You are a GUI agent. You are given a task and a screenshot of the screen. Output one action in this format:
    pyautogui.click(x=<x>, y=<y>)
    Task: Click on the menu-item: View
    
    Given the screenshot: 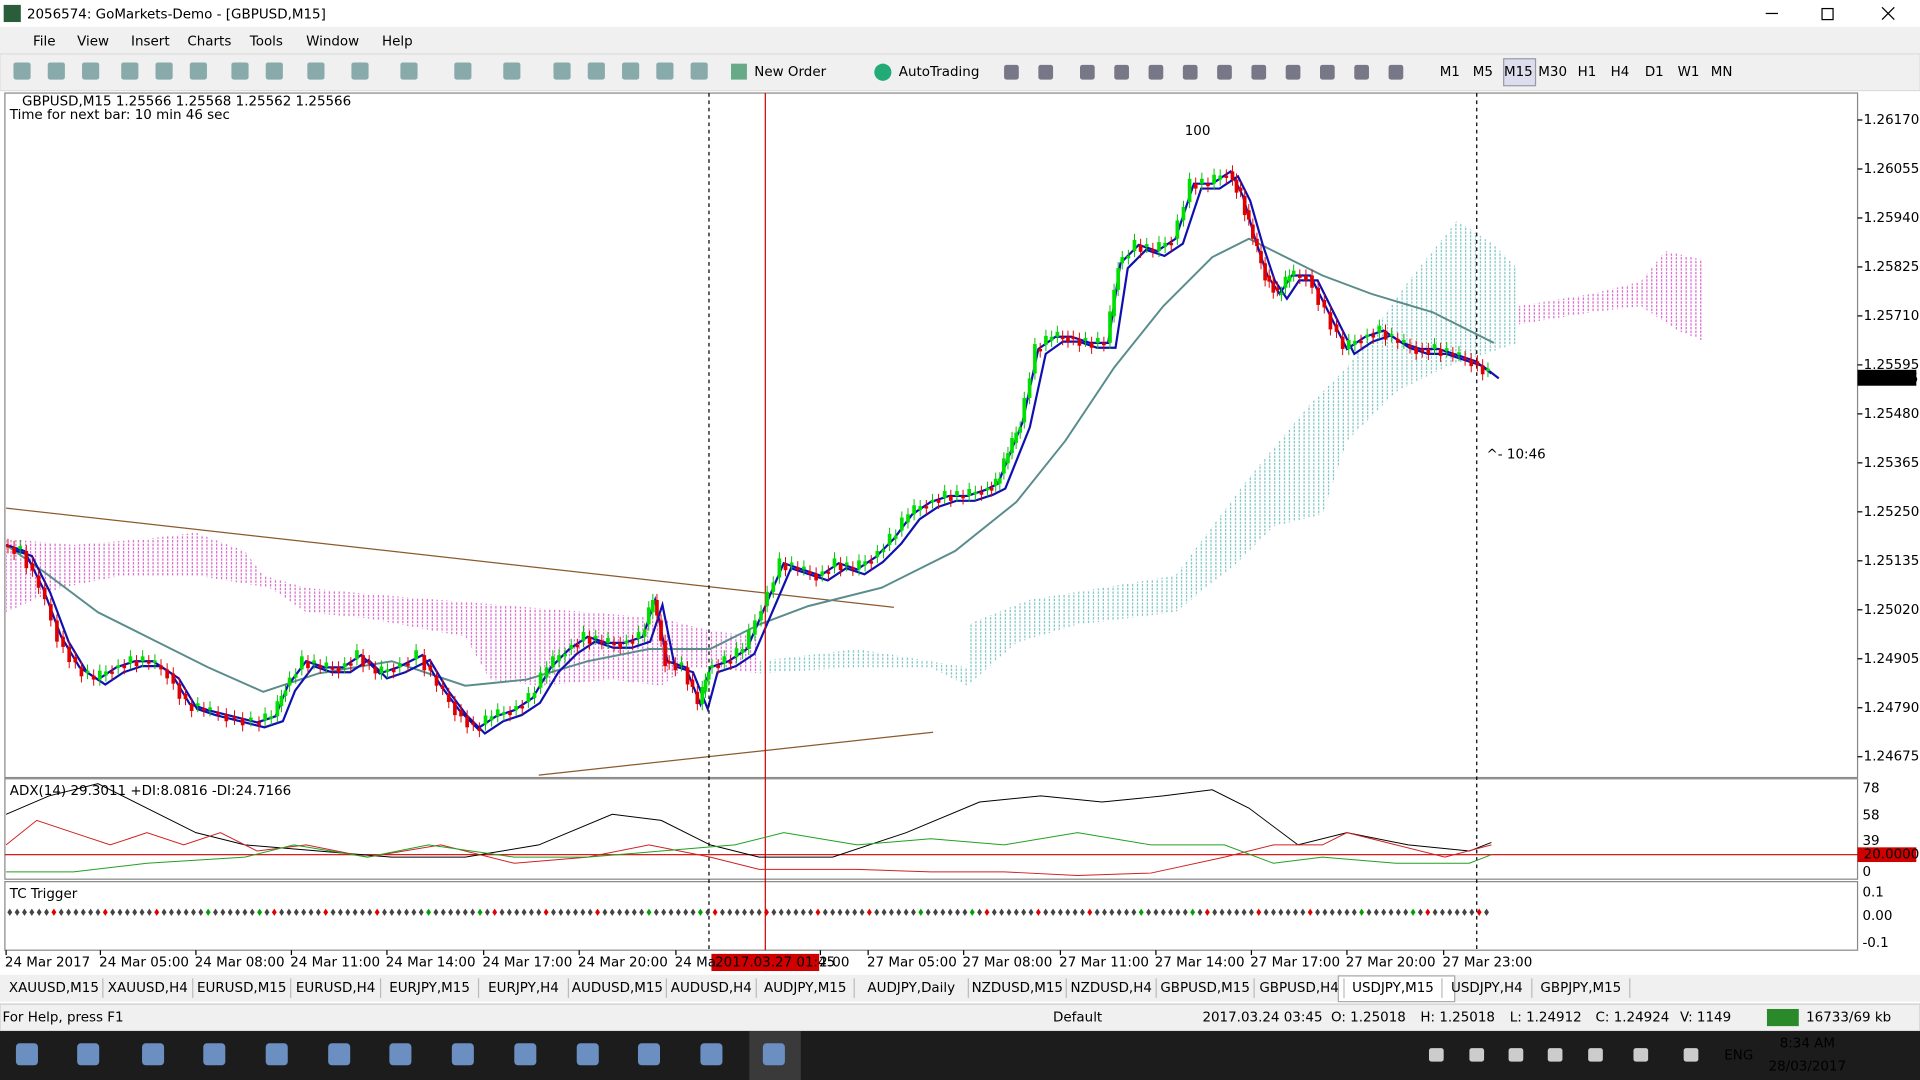 What is the action you would take?
    pyautogui.click(x=93, y=42)
    